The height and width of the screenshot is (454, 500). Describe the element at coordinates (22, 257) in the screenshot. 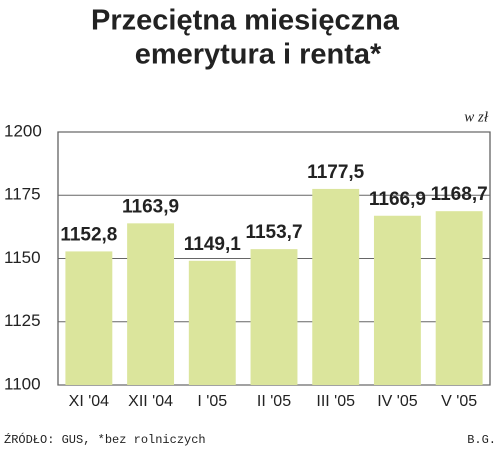

I see `y-tick-label: 1150` at that location.